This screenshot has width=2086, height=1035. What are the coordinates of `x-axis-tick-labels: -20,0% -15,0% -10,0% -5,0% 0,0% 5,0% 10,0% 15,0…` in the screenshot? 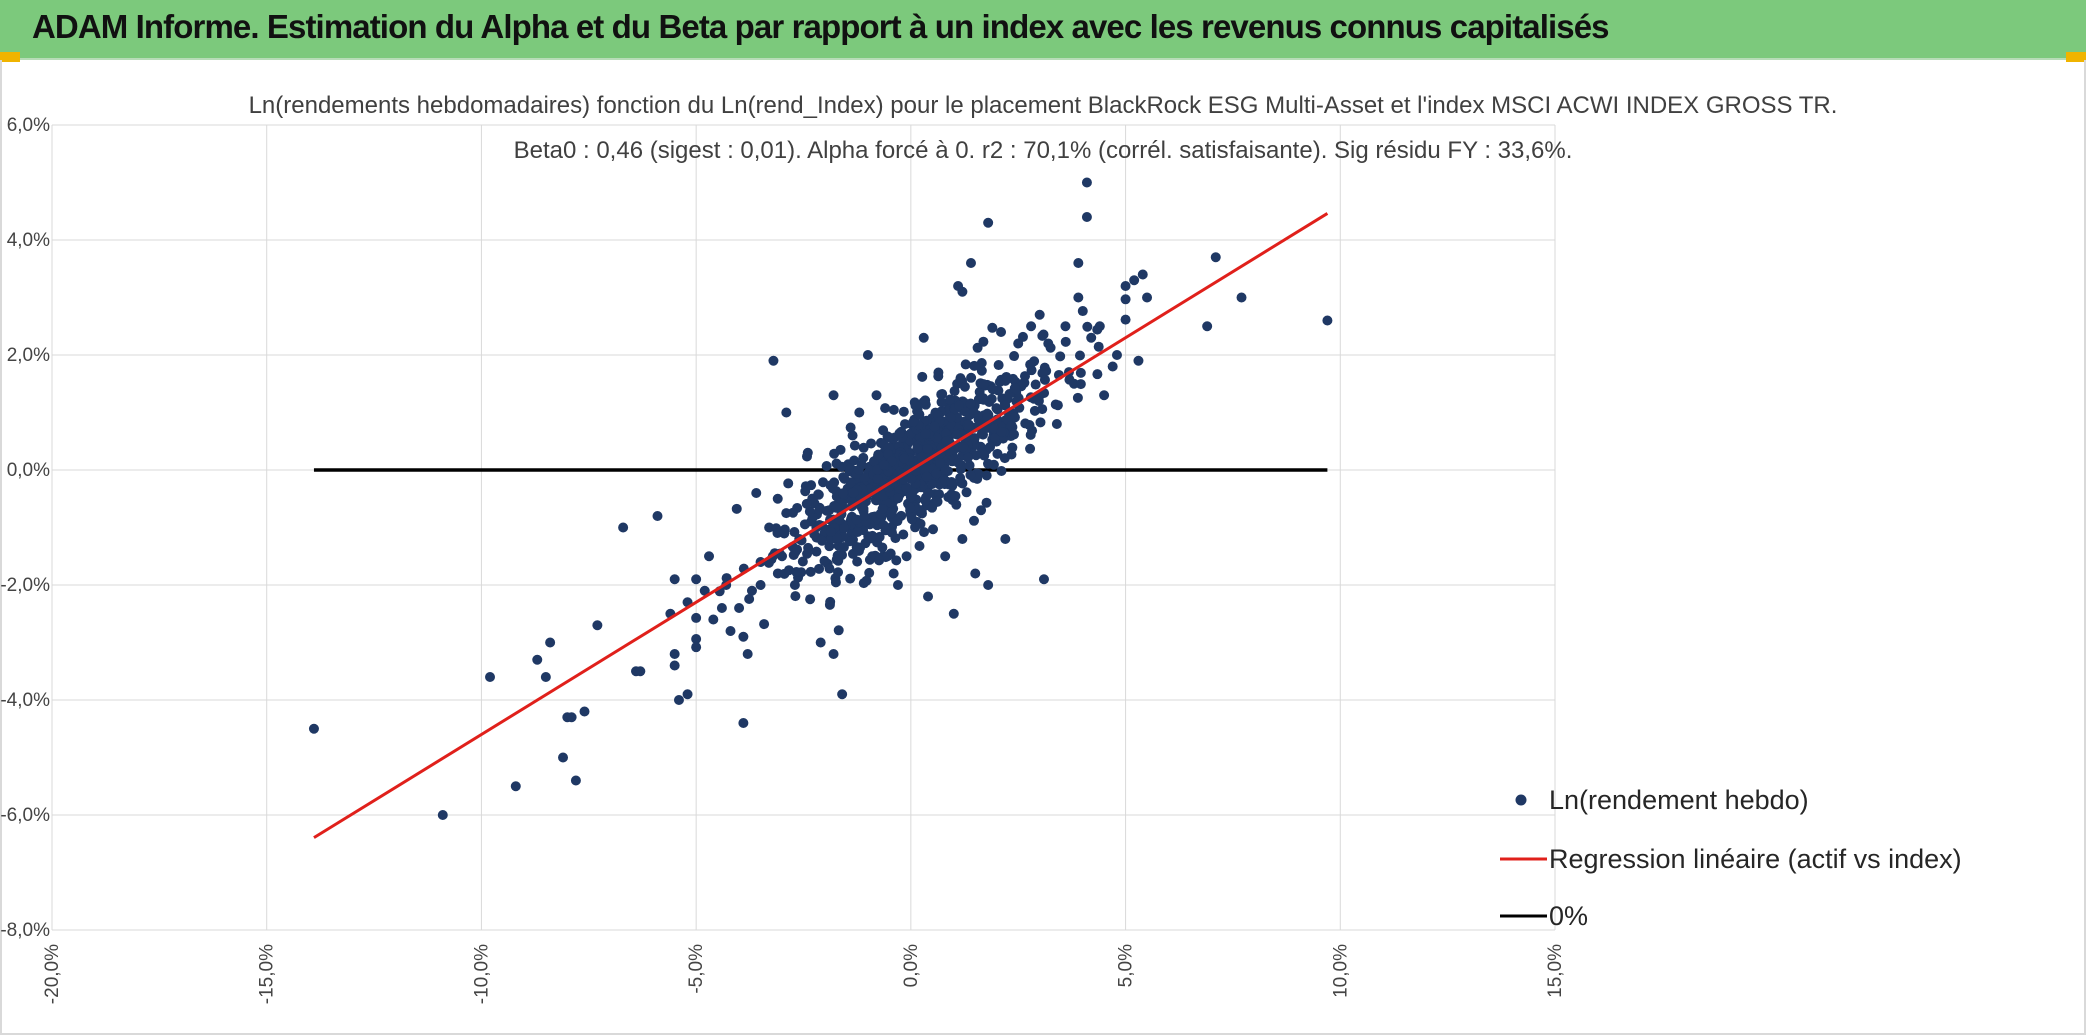 It's located at (804, 974).